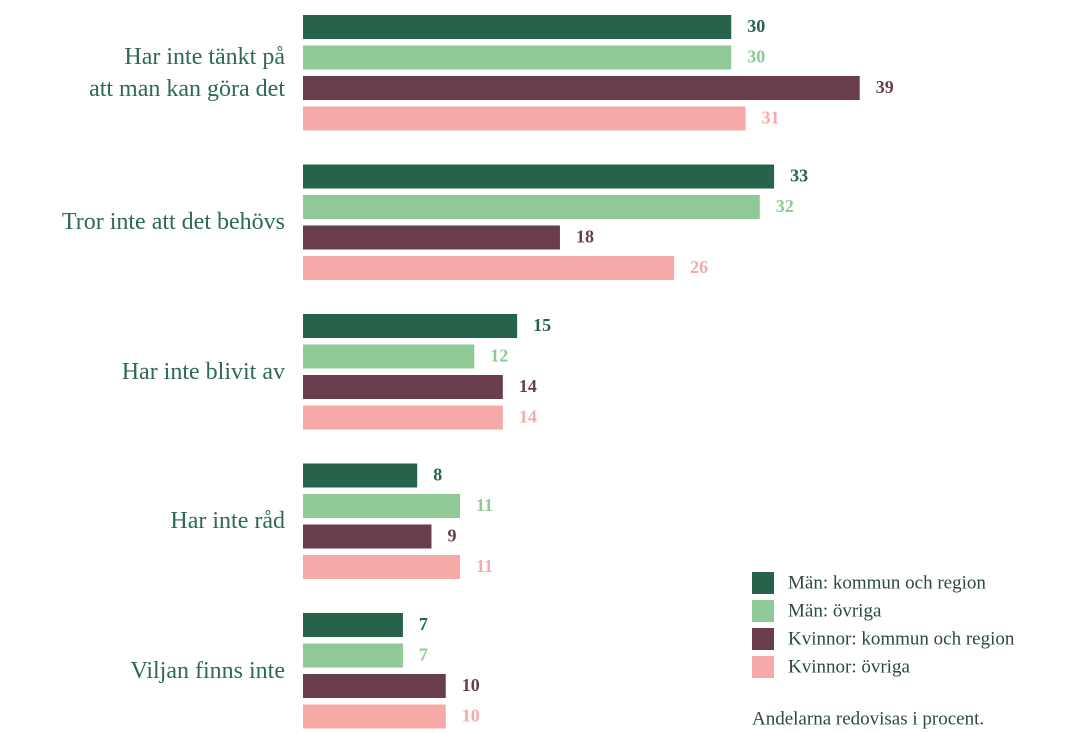 The image size is (1065, 733). I want to click on value-label: 9, so click(451, 536).